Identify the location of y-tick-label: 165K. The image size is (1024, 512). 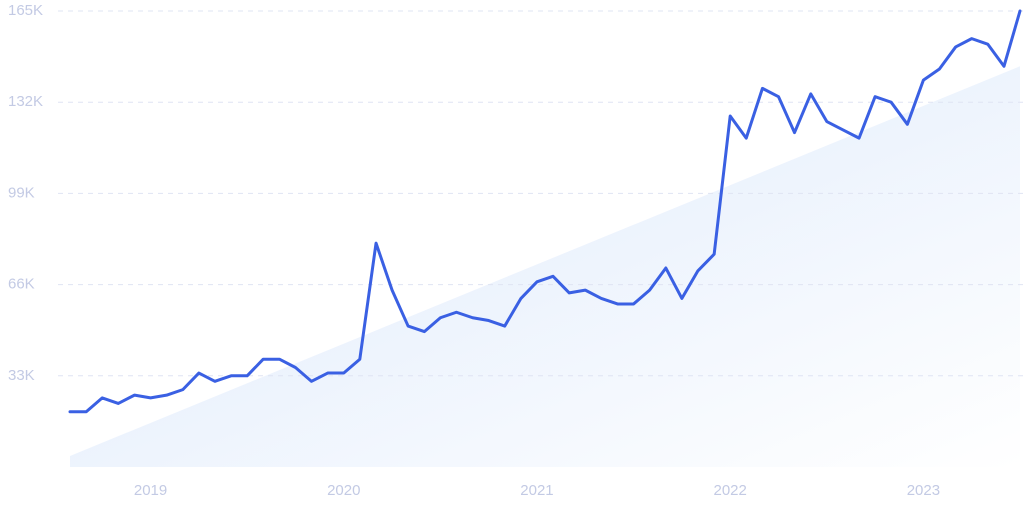
(25, 10).